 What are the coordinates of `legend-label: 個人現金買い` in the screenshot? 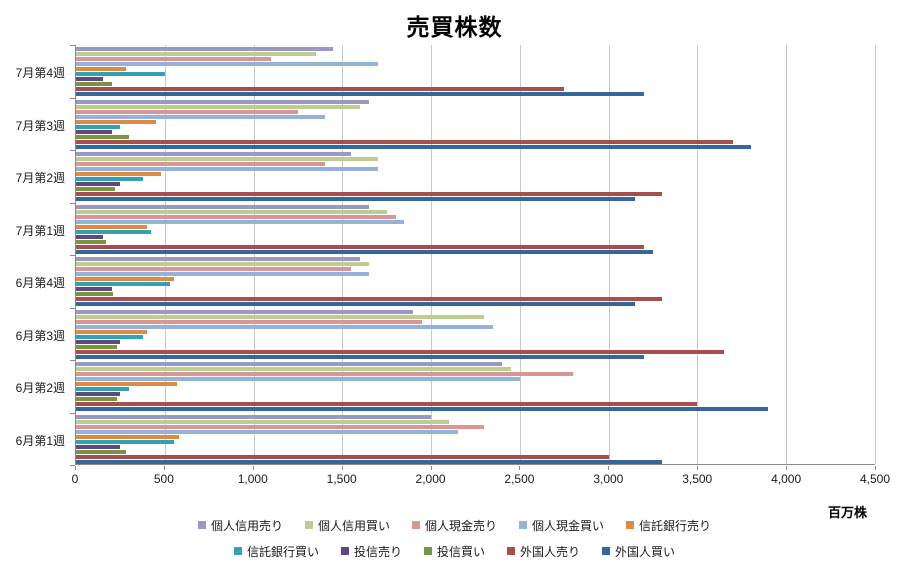 It's located at (568, 525).